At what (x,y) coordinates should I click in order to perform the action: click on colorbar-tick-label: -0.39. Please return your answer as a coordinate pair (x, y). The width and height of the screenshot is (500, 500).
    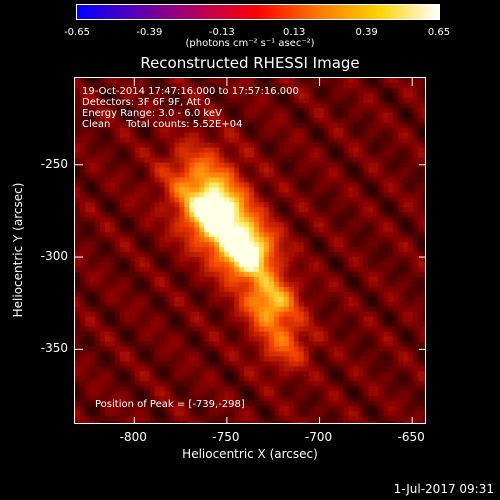
    Looking at the image, I should click on (149, 32).